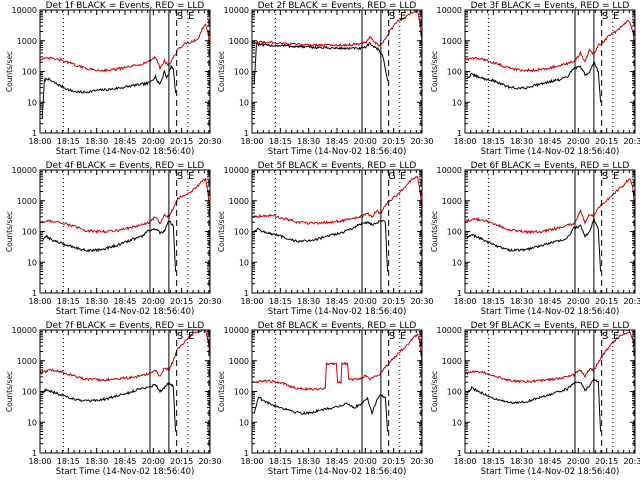 This screenshot has height=480, width=640. What do you see at coordinates (125, 166) in the screenshot?
I see `panel-title: Det 4f BLACK = Events, RED = LLD` at bounding box center [125, 166].